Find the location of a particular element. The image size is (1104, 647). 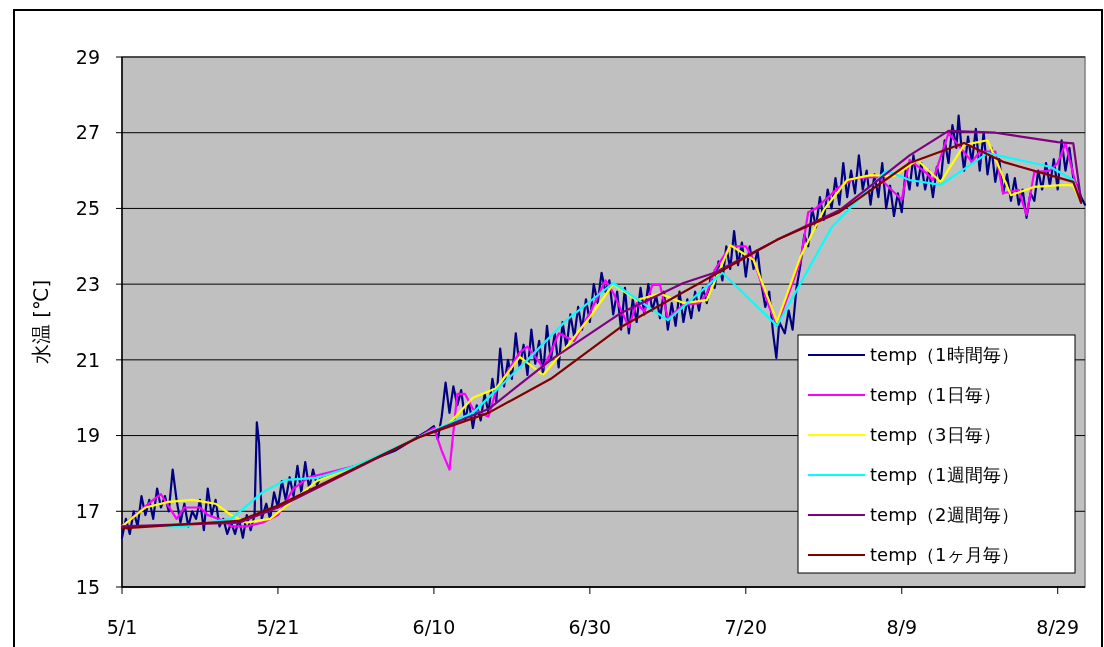

y-tick-label: 17 is located at coordinates (87, 510).